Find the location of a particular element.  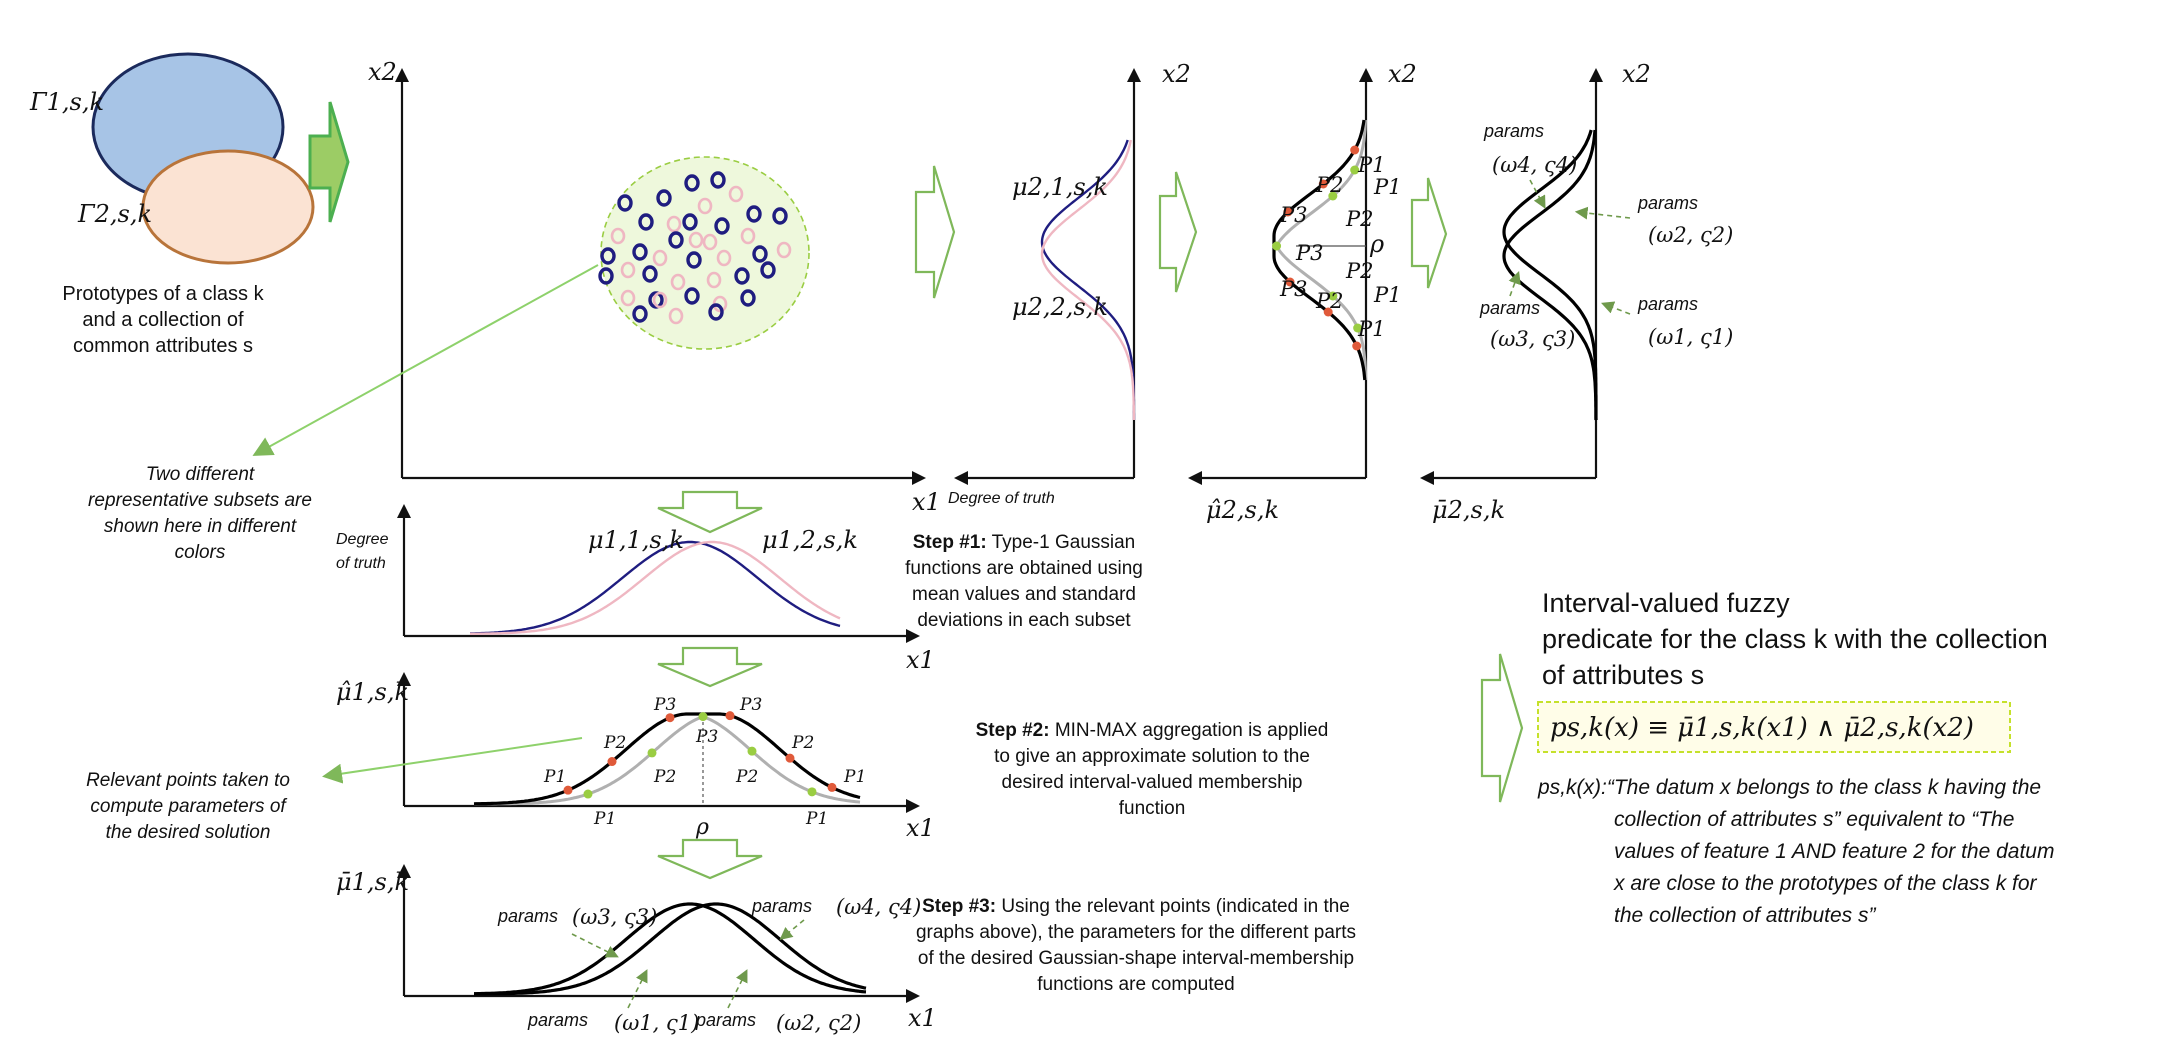

x1-minmax-inner-curve is located at coordinates (667, 760).